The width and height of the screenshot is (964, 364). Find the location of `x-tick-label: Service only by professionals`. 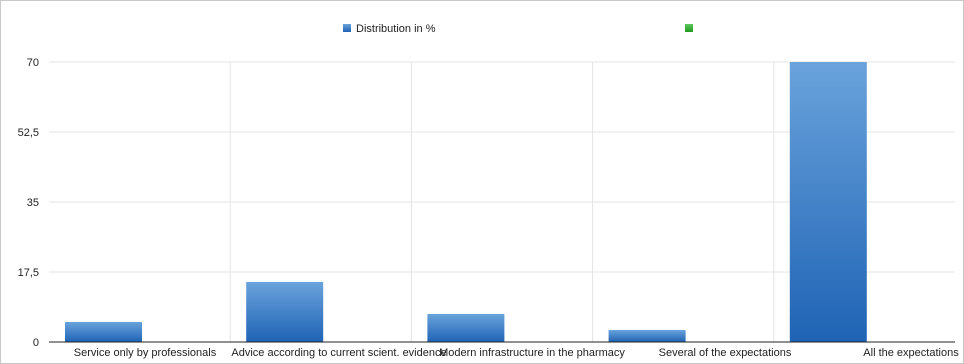

x-tick-label: Service only by professionals is located at coordinates (145, 353).